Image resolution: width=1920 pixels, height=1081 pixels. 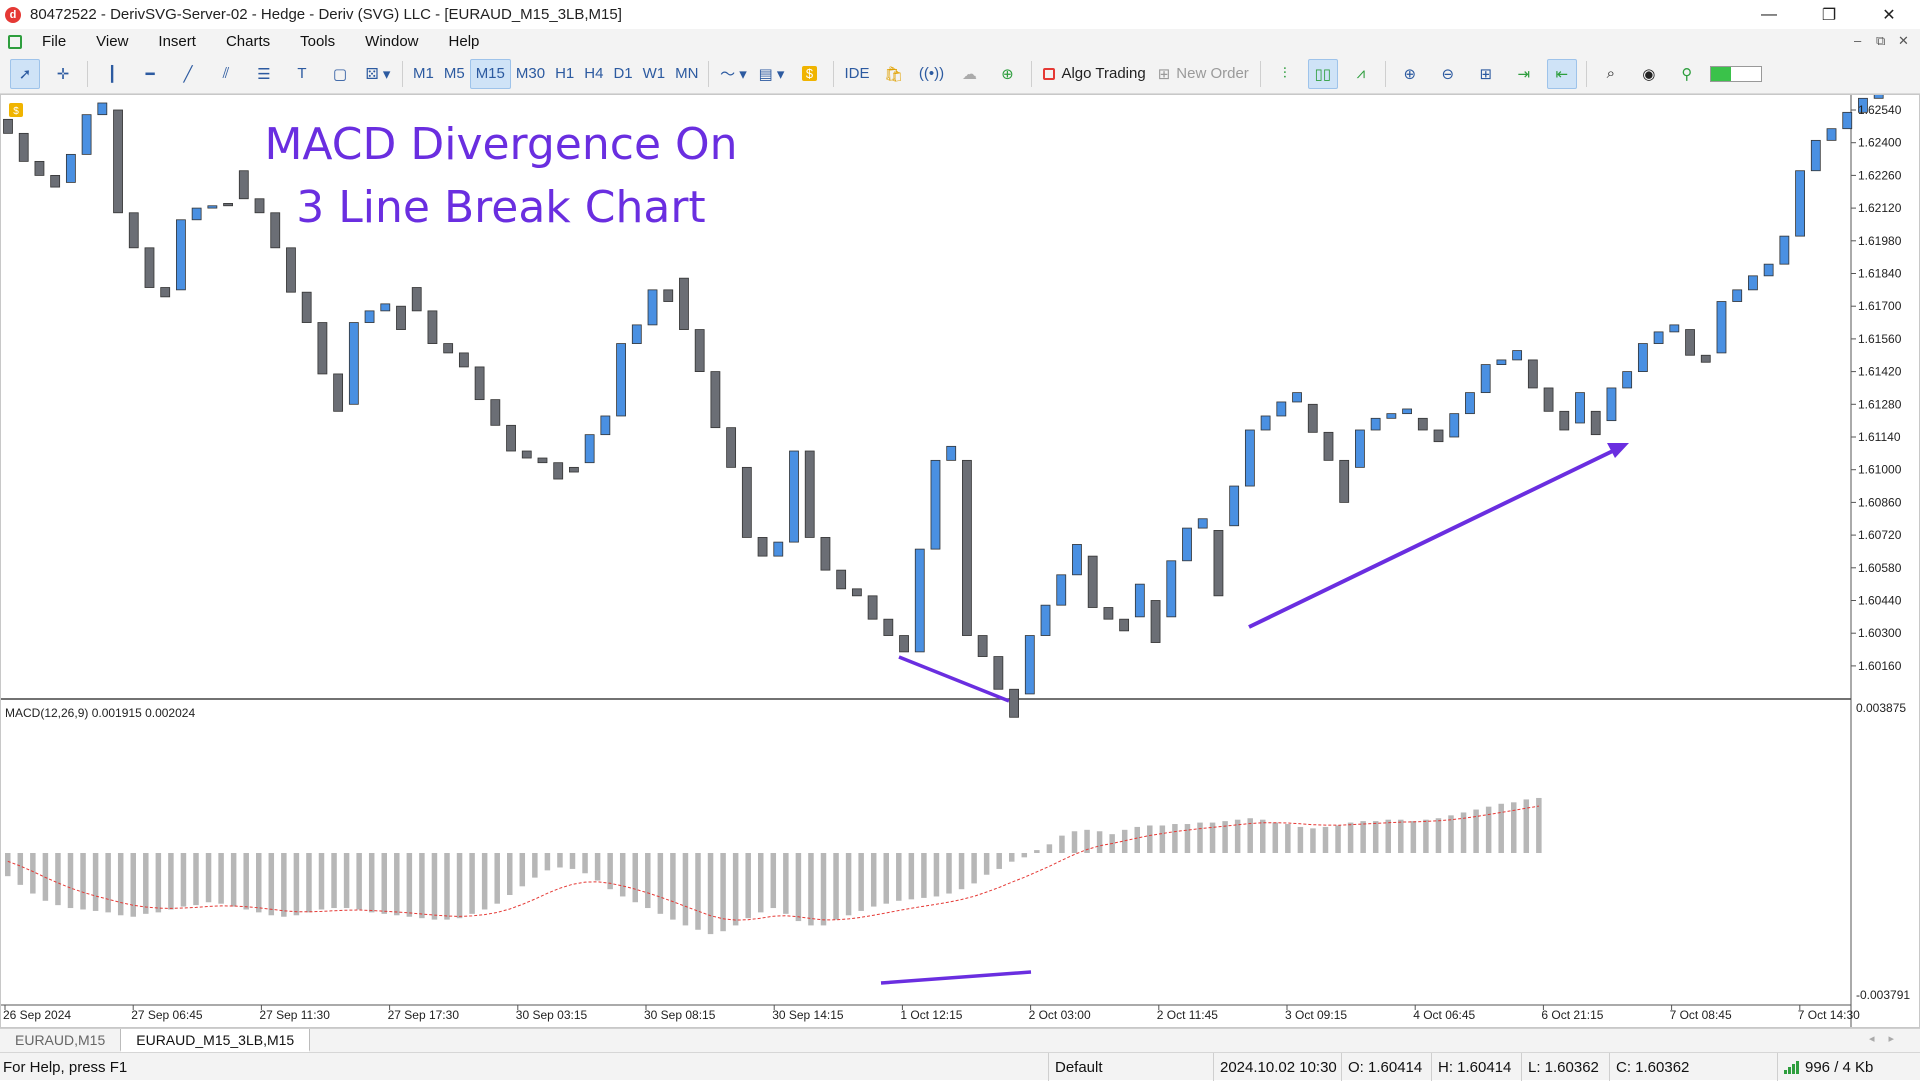 I want to click on price-level-label: 1.60440, so click(x=1880, y=601).